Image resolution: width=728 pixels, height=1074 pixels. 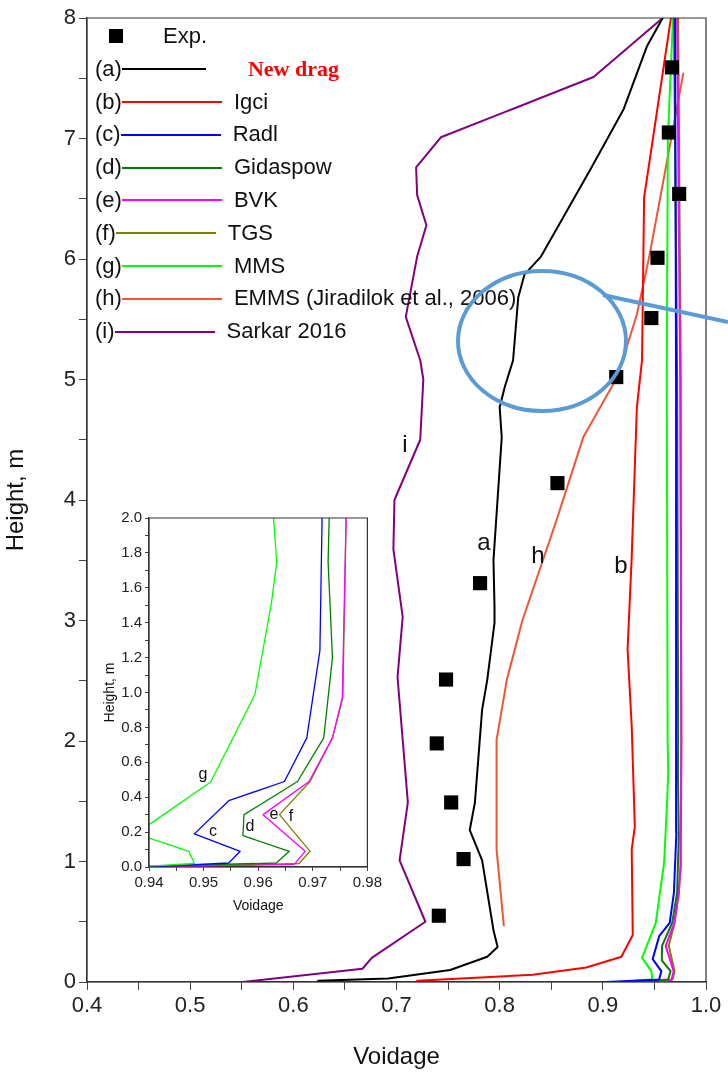 What do you see at coordinates (396, 1005) in the screenshot?
I see `x-tick-label: 0.7` at bounding box center [396, 1005].